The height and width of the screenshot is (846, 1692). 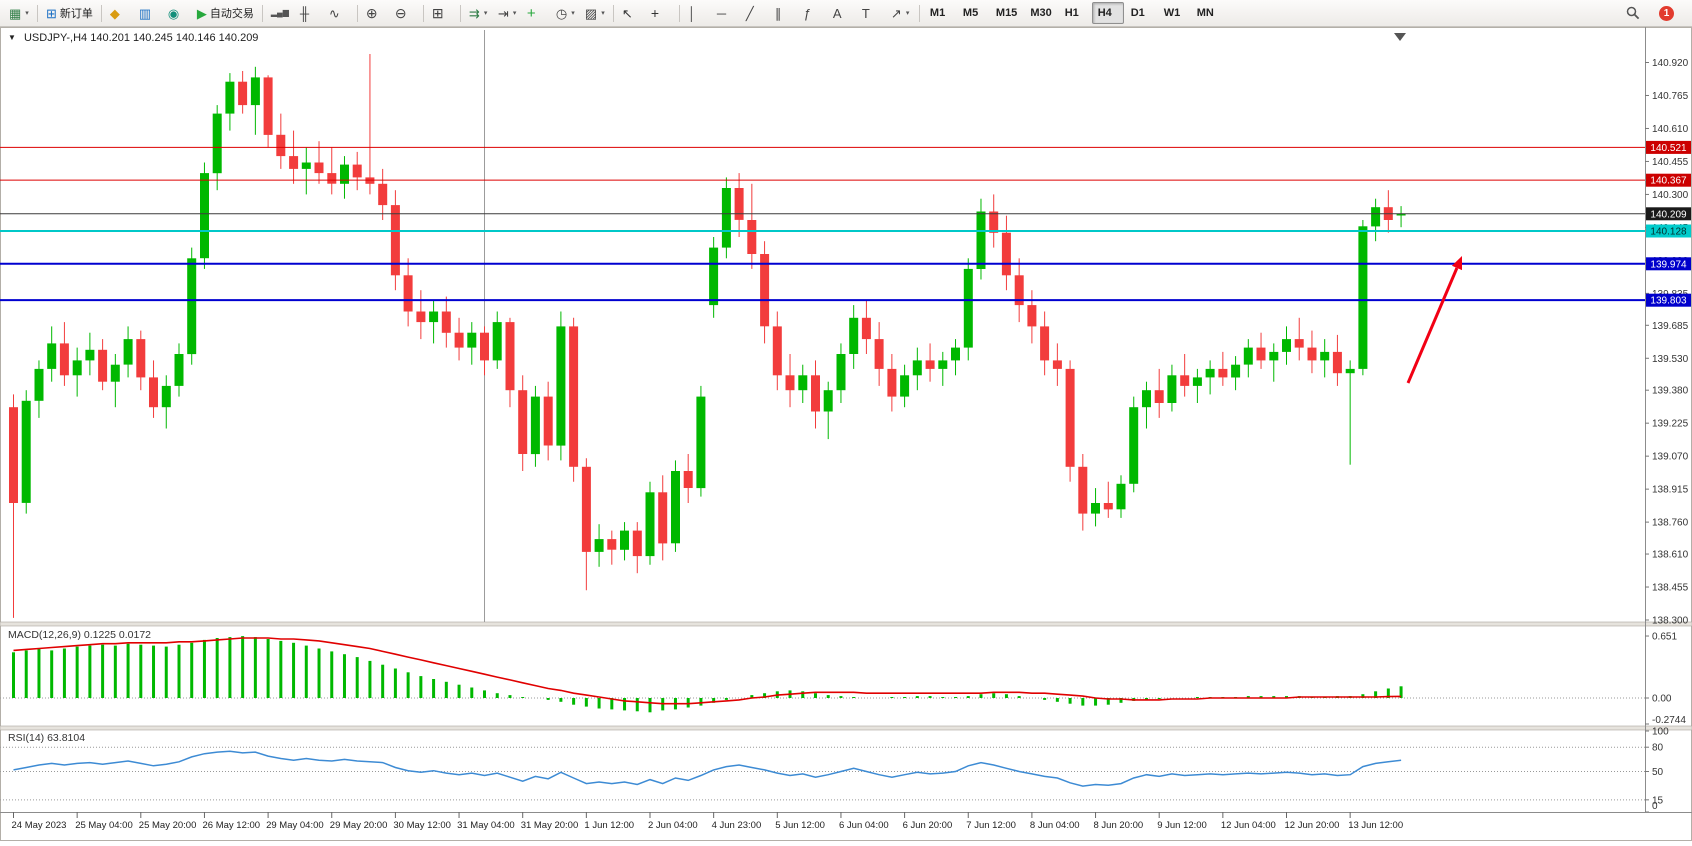 What do you see at coordinates (531, 13) in the screenshot?
I see `indicators-icon-glyph: +` at bounding box center [531, 13].